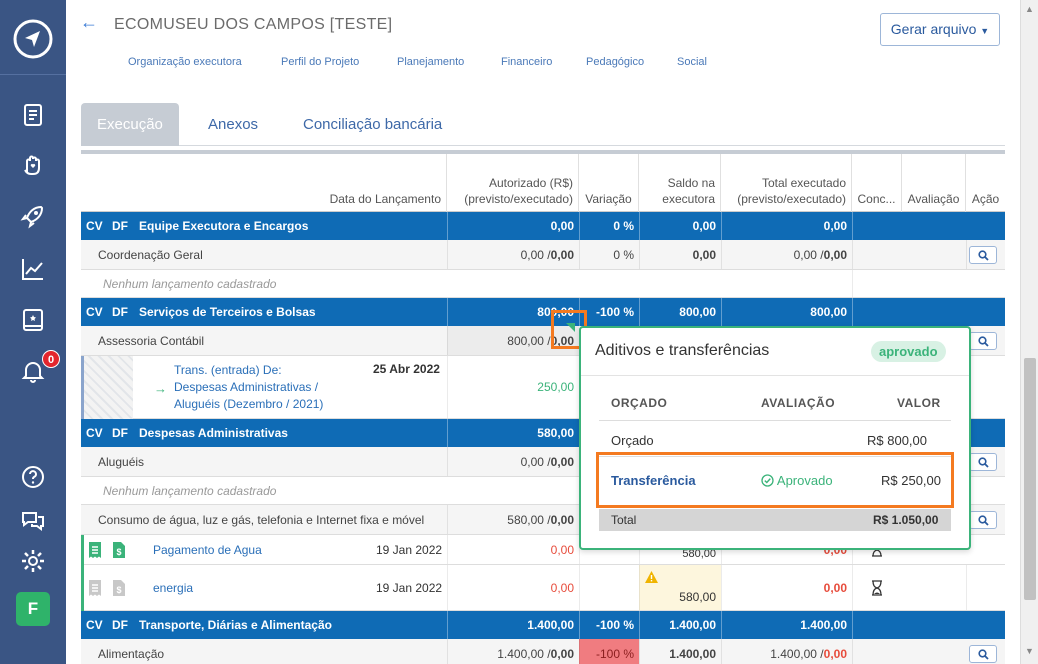 The image size is (1038, 664). I want to click on category-total: 800,00, so click(828, 312).